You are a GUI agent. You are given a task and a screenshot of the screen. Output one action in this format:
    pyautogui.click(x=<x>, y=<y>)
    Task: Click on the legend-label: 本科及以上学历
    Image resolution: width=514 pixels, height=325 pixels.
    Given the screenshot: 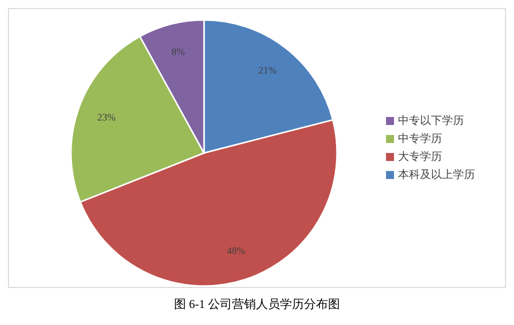 What is the action you would take?
    pyautogui.click(x=436, y=174)
    